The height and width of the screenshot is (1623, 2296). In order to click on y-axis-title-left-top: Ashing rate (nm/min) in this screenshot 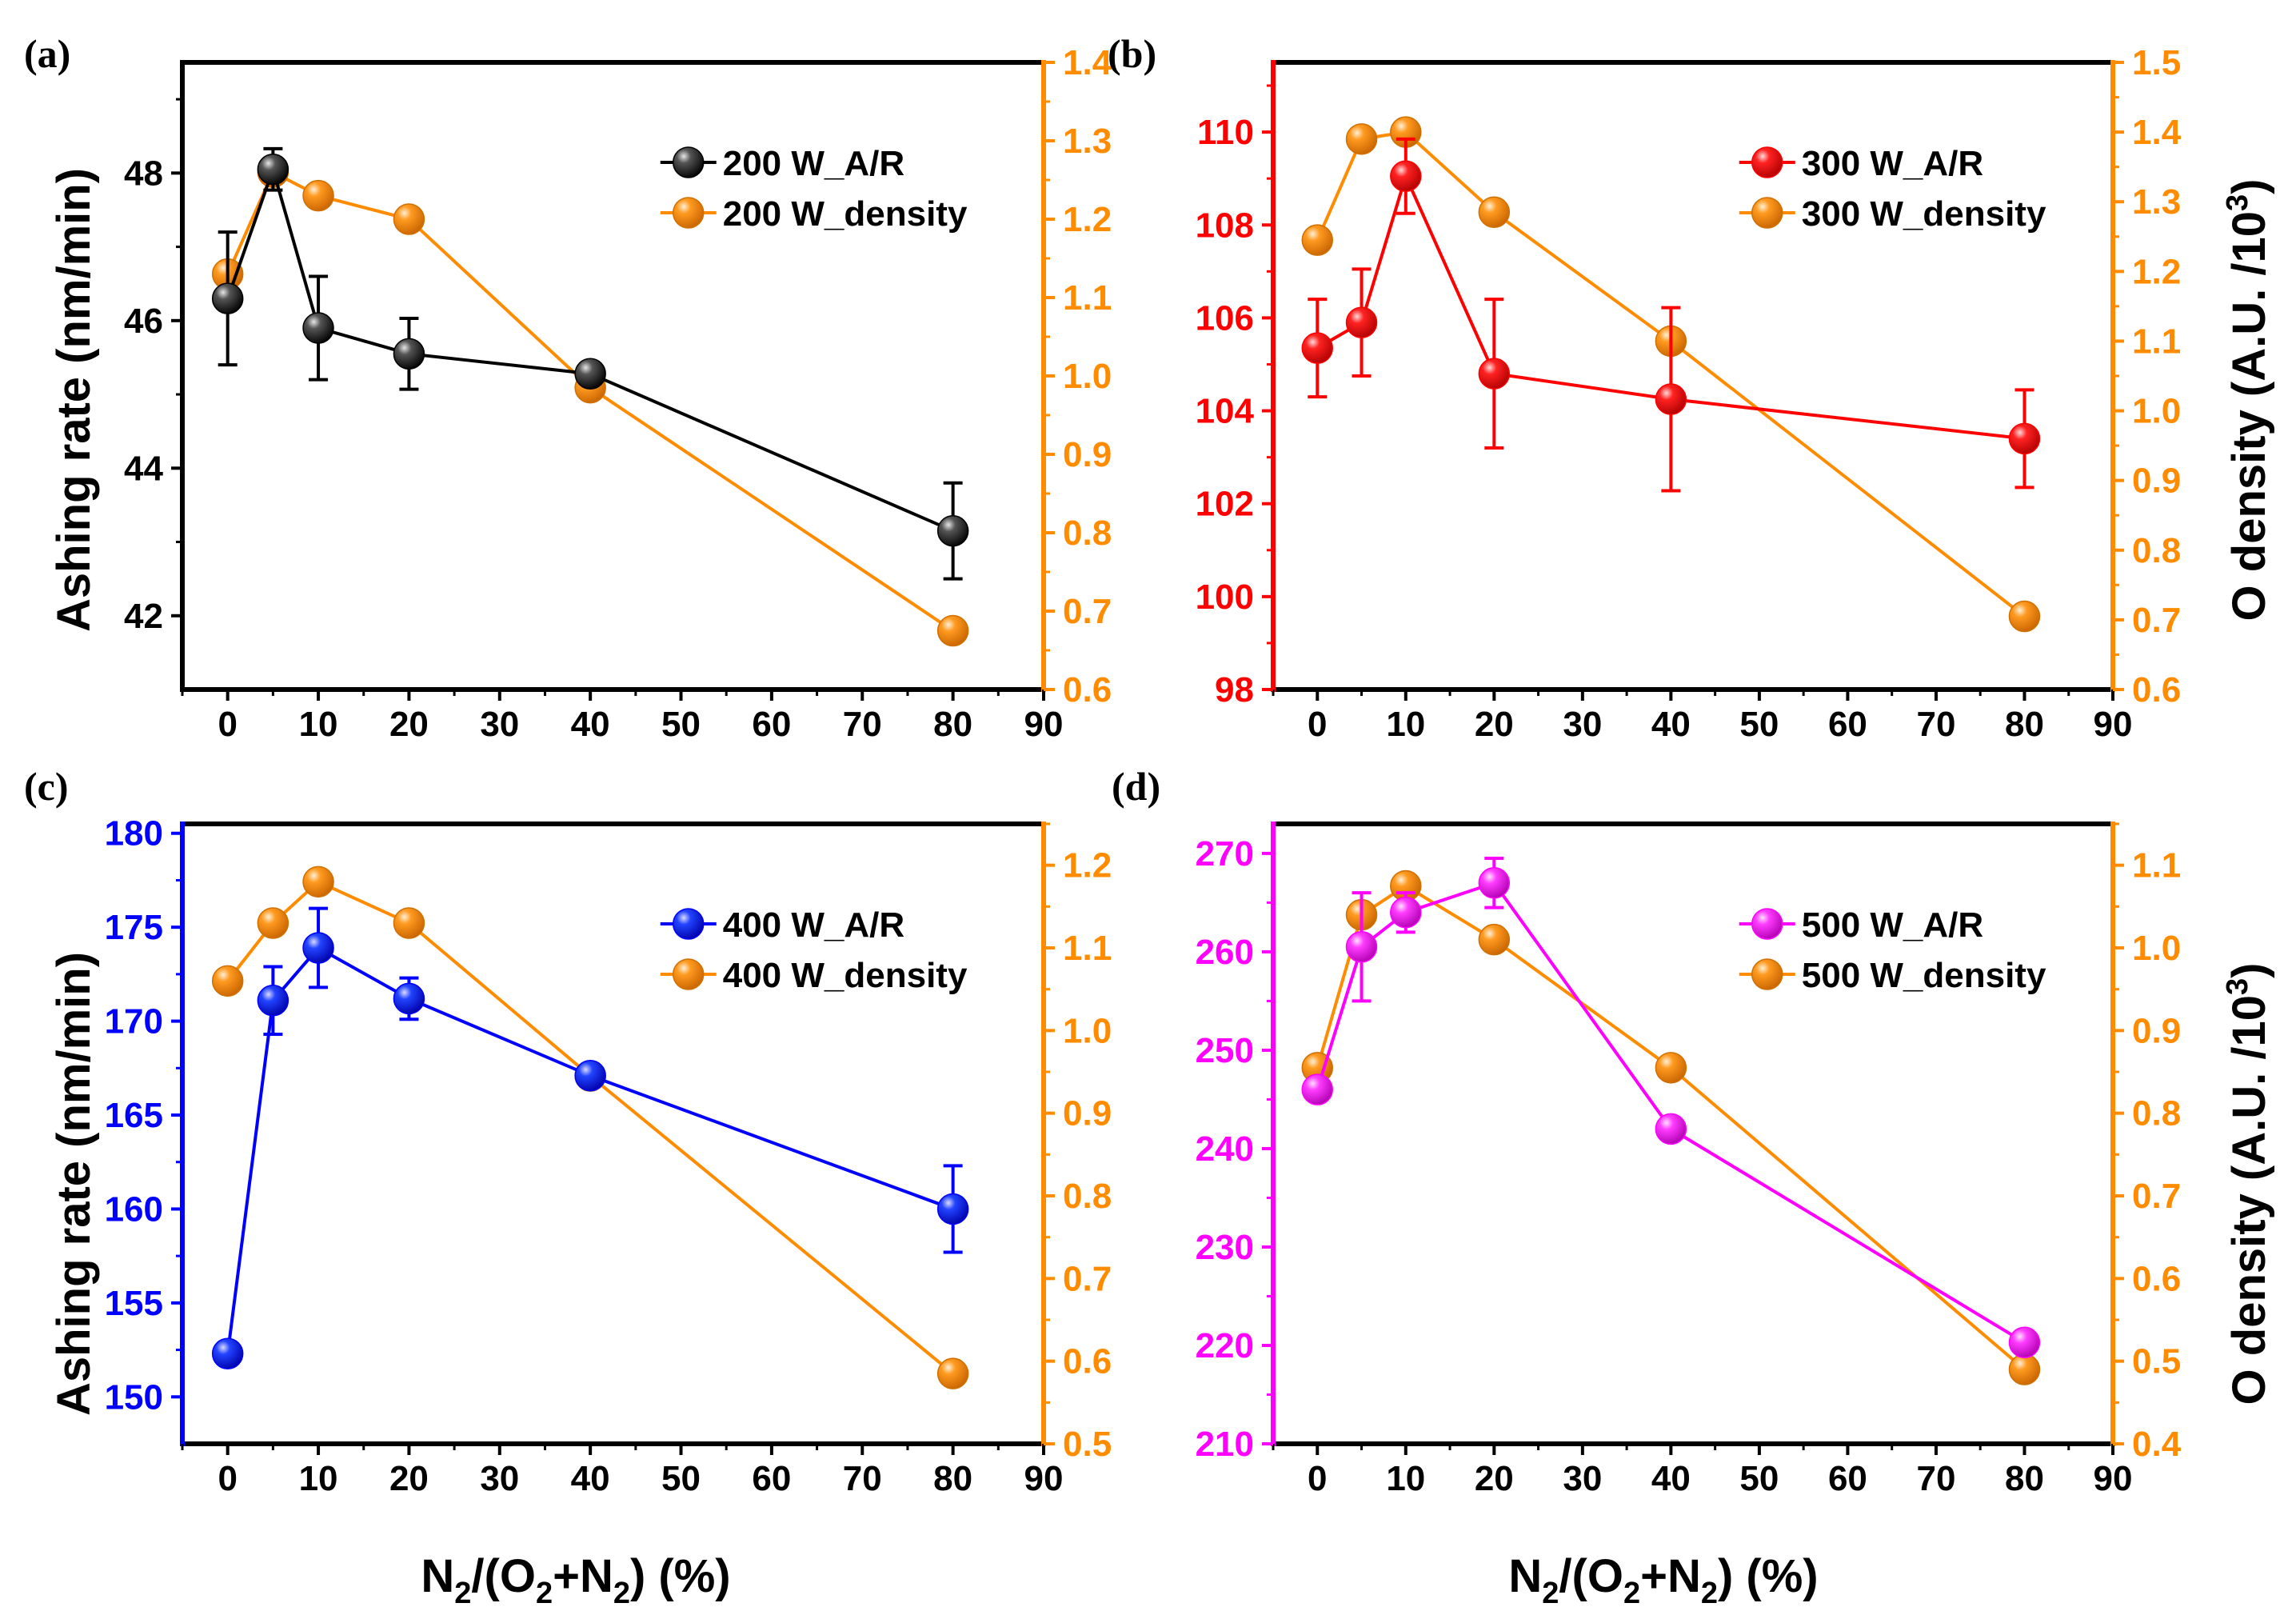, I will do `click(74, 400)`.